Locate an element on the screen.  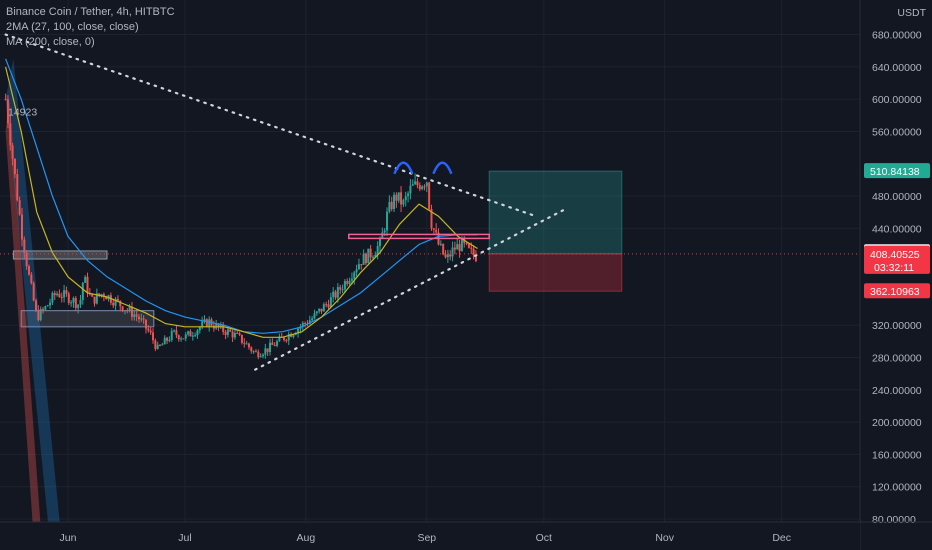
indicator-ma-label: MA (200, close, 0) is located at coordinates (50, 42).